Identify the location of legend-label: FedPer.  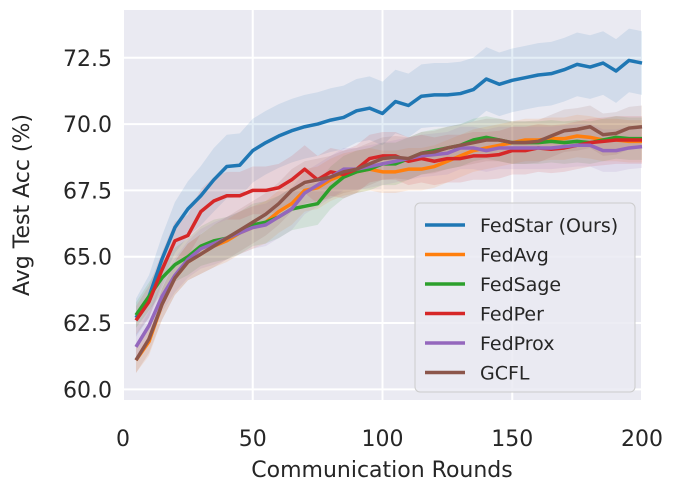
(512, 315).